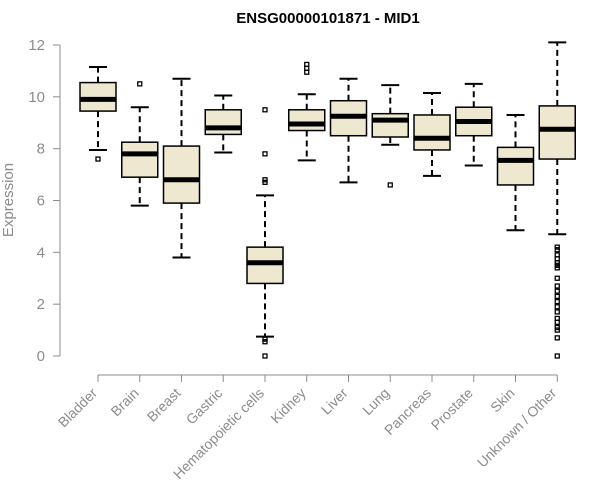 The image size is (600, 500). What do you see at coordinates (8, 200) in the screenshot?
I see `y-axis-label: Expression` at bounding box center [8, 200].